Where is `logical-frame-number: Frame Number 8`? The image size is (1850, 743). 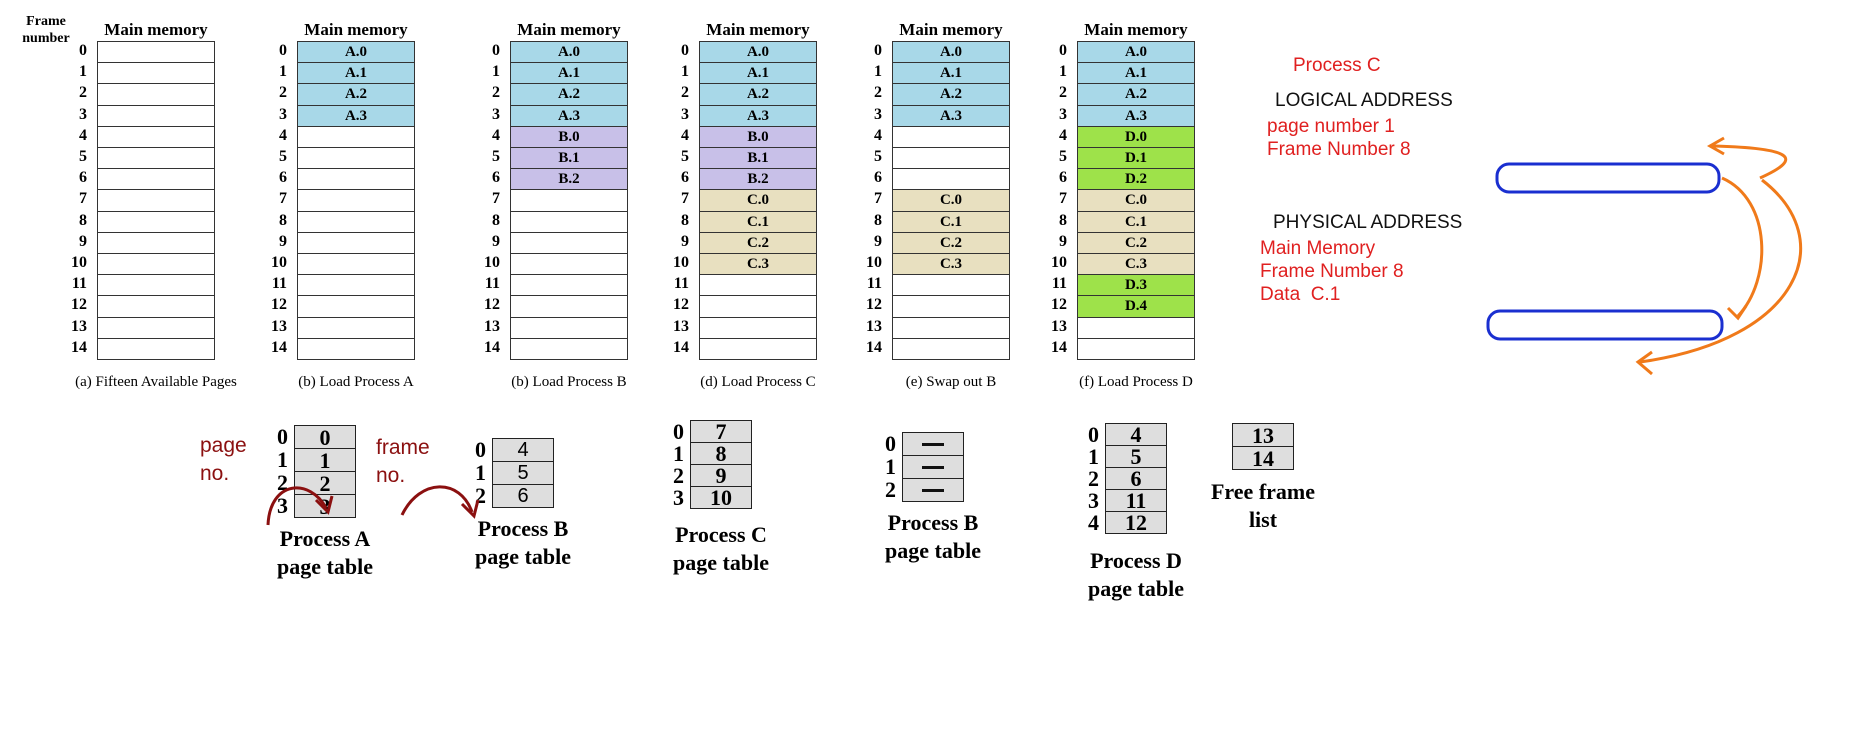 logical-frame-number: Frame Number 8 is located at coordinates (1339, 149).